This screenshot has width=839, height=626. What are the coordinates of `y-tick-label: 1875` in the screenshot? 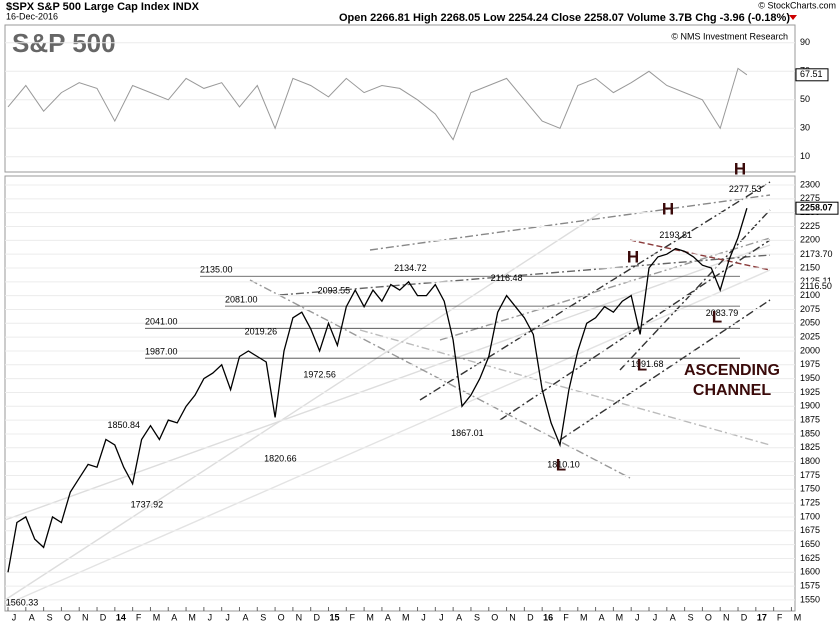 It's located at (810, 420).